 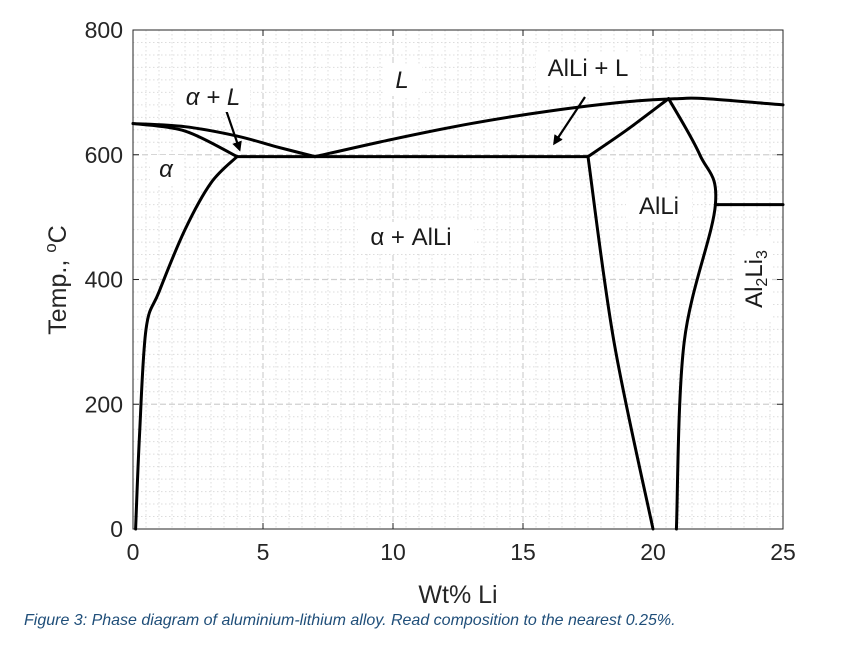 What do you see at coordinates (410, 237) in the screenshot?
I see `alpha-plus-alli-label: α + AlLi` at bounding box center [410, 237].